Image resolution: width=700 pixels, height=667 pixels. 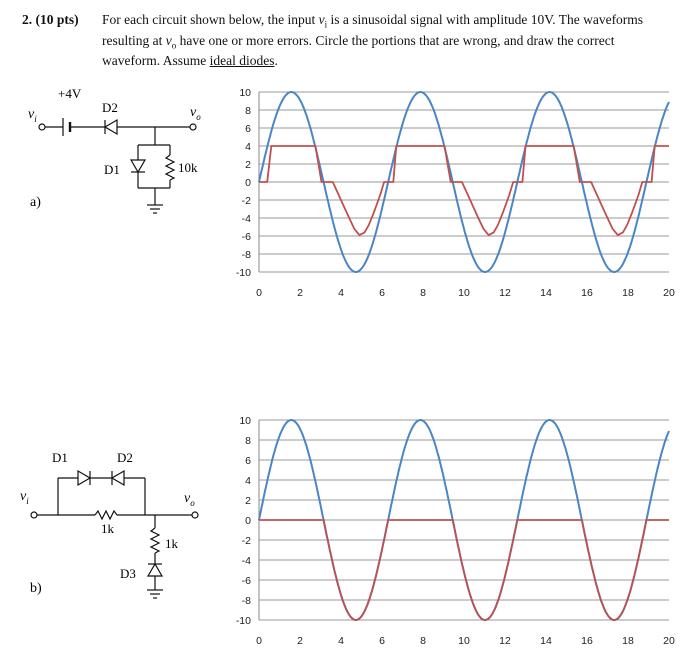 What do you see at coordinates (34, 515) in the screenshot?
I see `circuit-b-input-terminal` at bounding box center [34, 515].